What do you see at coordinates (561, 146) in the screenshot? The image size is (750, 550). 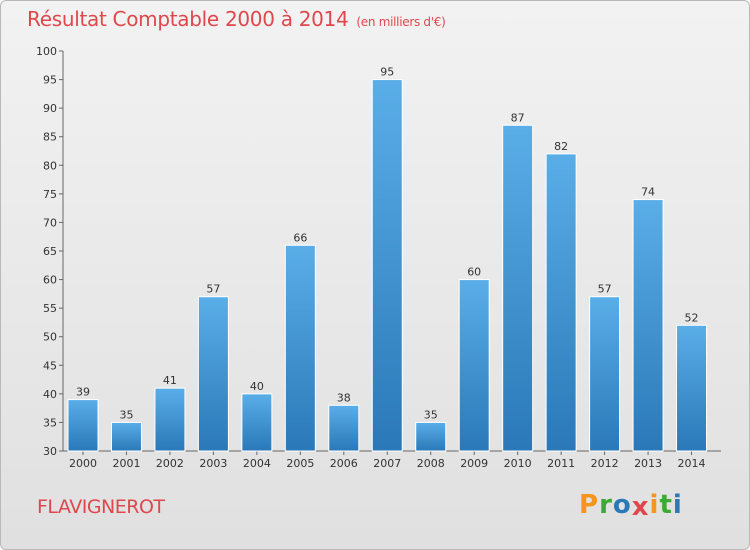 I see `value-label-2011: 82` at bounding box center [561, 146].